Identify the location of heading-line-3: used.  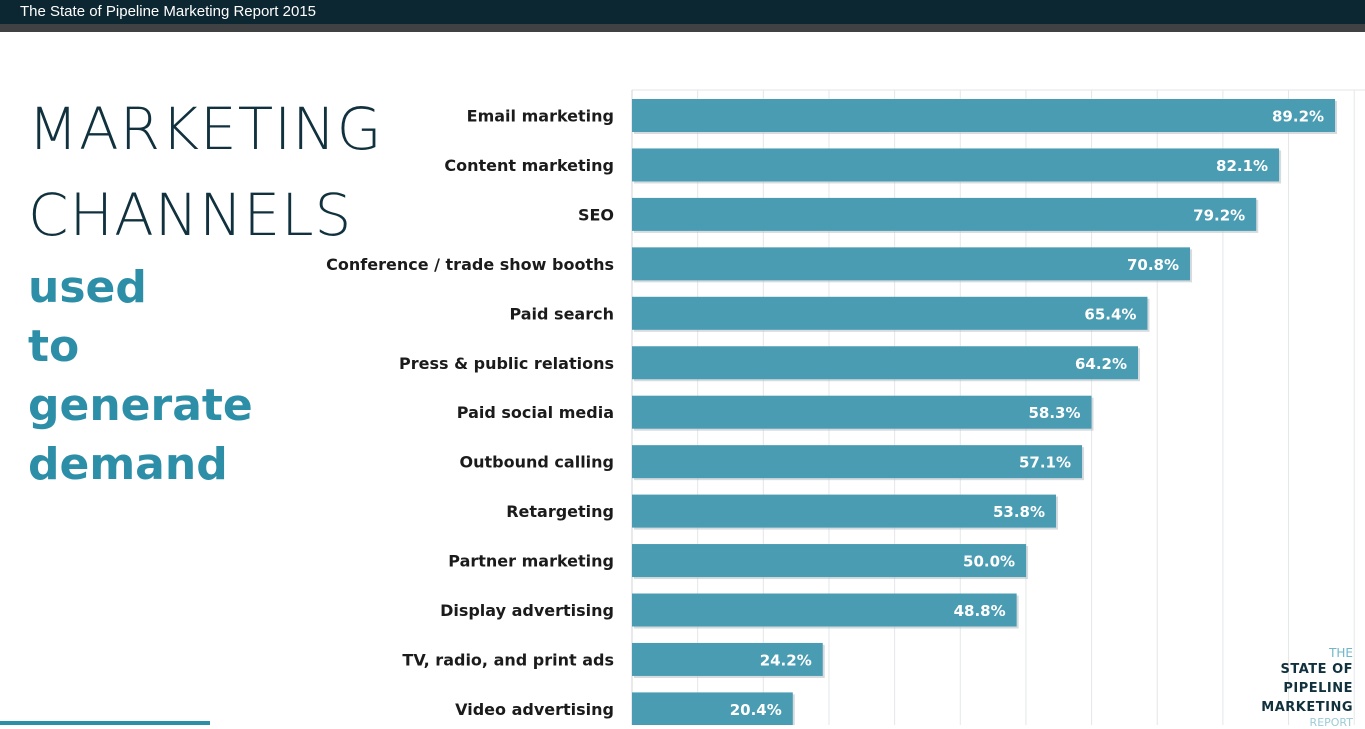
(87, 287).